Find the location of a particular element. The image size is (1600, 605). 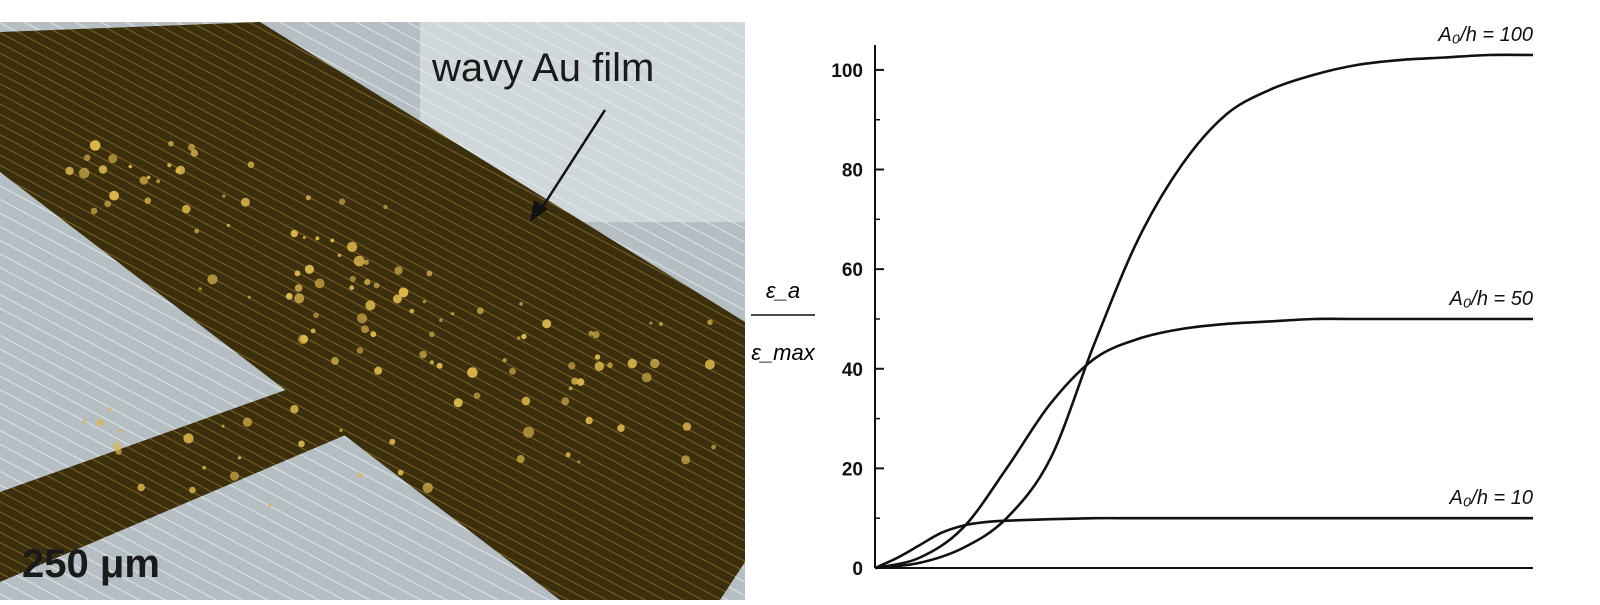

series-labels: A₀/h = 100 A₀/h = 50 A₀/h = 10 is located at coordinates (1485, 266).